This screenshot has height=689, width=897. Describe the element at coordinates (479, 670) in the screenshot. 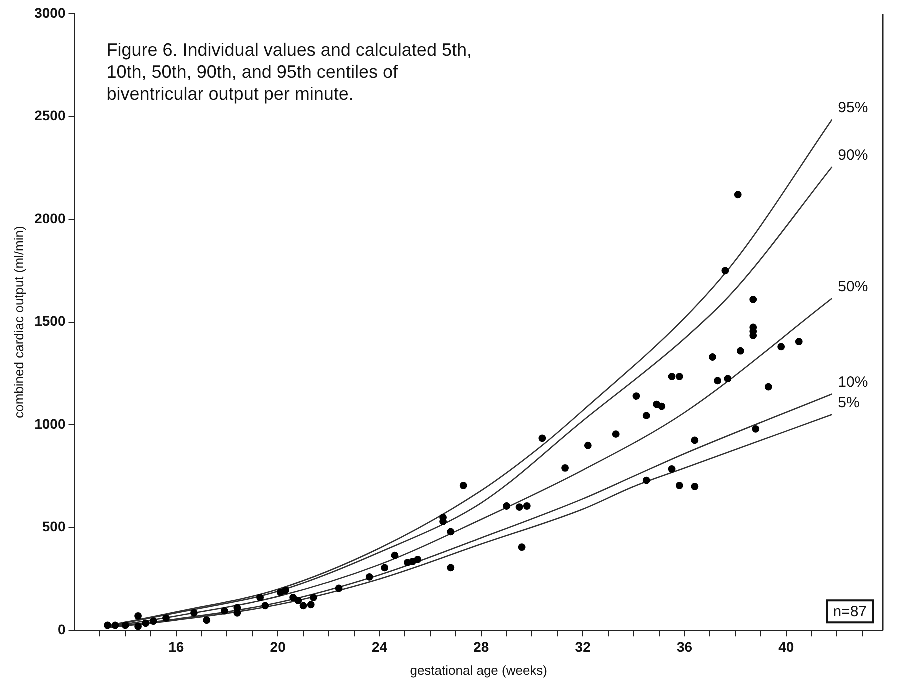

I see `x-axis-title: gestational age (weeks)` at that location.